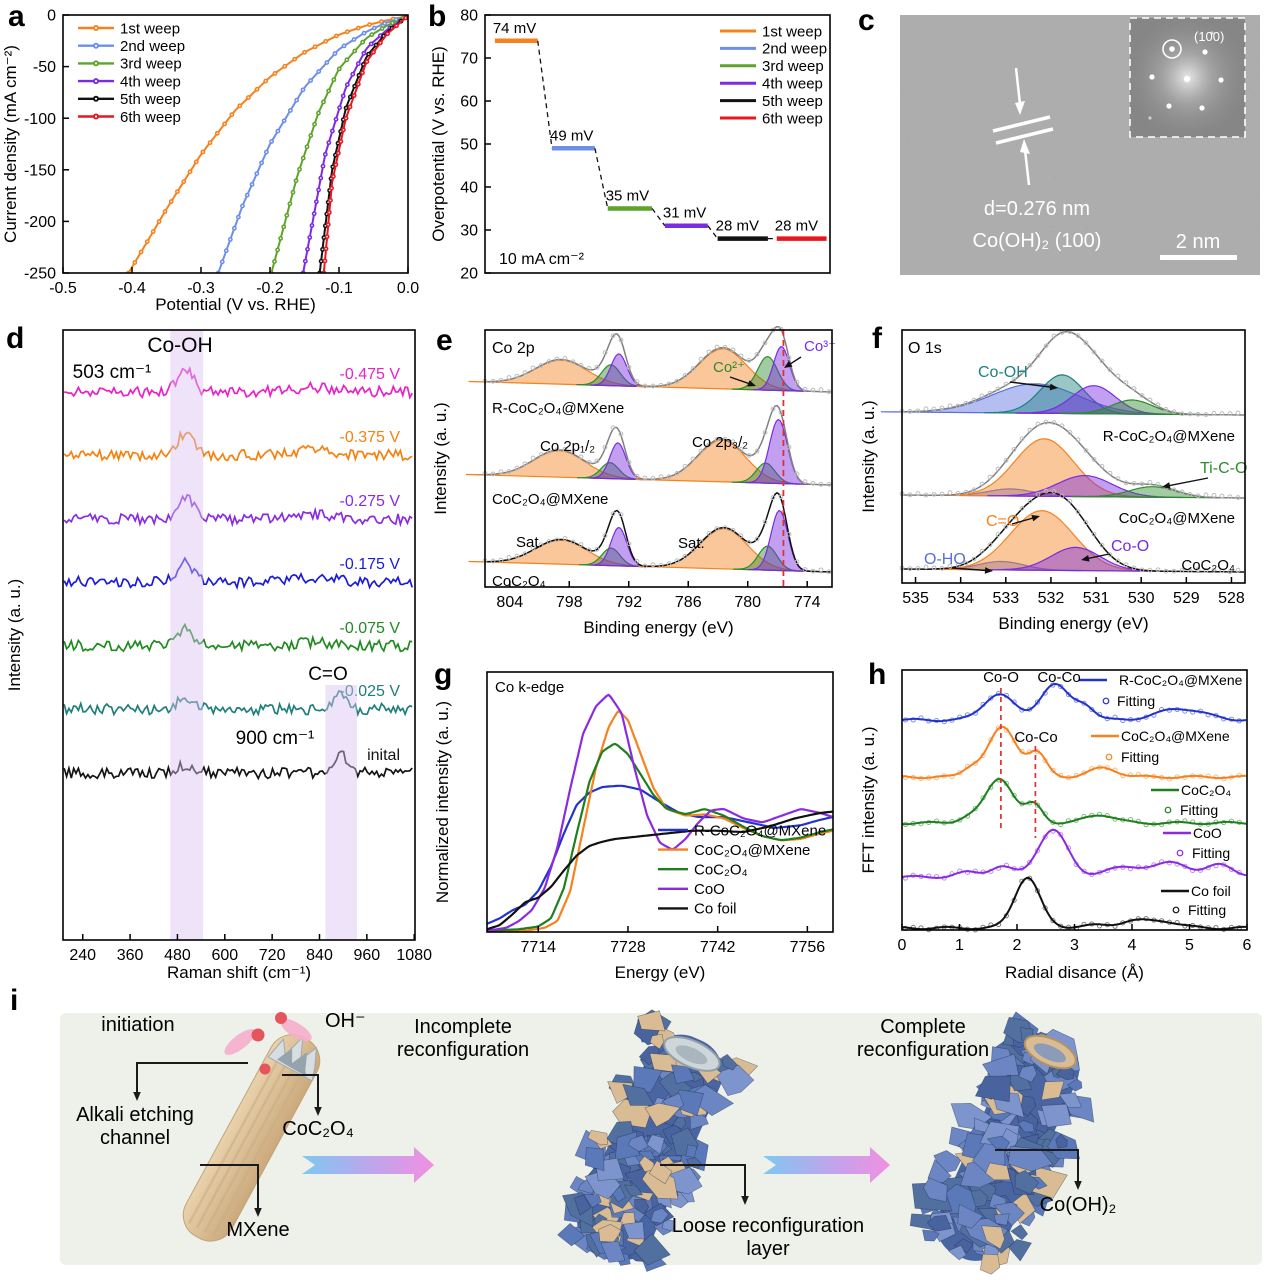 The image size is (1269, 1282). What do you see at coordinates (257, 1230) in the screenshot?
I see `mxene-label: MXene` at bounding box center [257, 1230].